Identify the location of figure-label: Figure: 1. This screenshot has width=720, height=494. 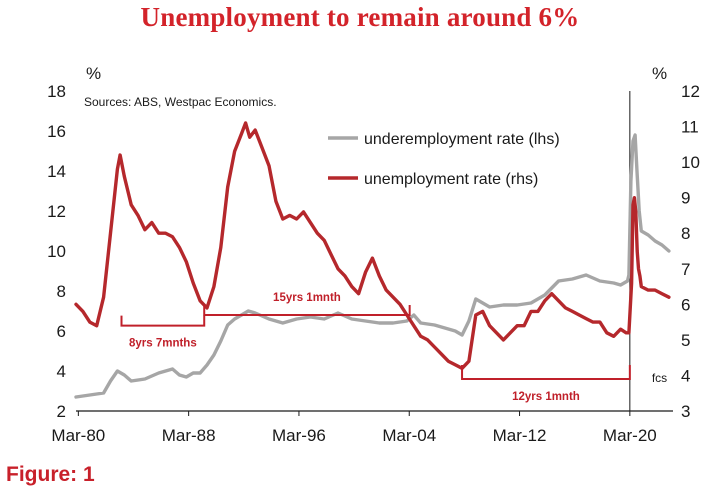
(50, 474).